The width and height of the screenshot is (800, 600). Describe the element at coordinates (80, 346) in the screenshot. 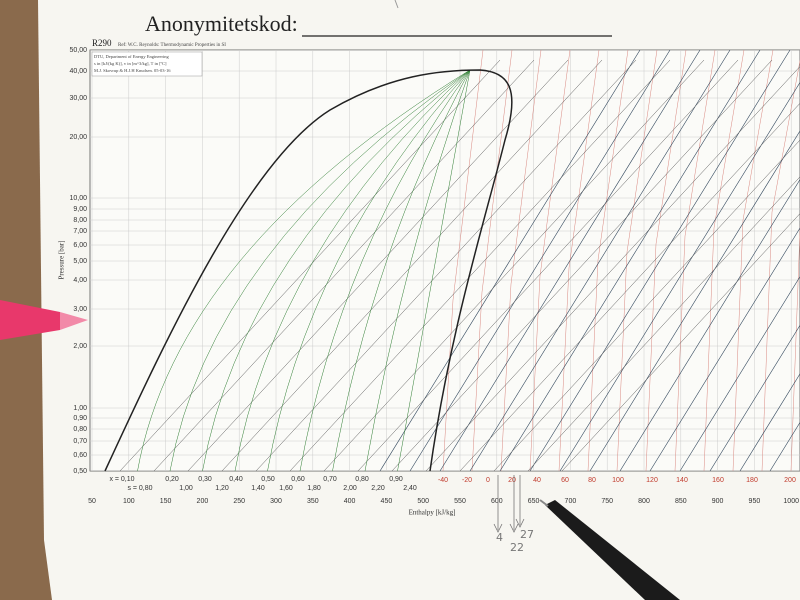

I see `y-tick-label: 2,00` at that location.